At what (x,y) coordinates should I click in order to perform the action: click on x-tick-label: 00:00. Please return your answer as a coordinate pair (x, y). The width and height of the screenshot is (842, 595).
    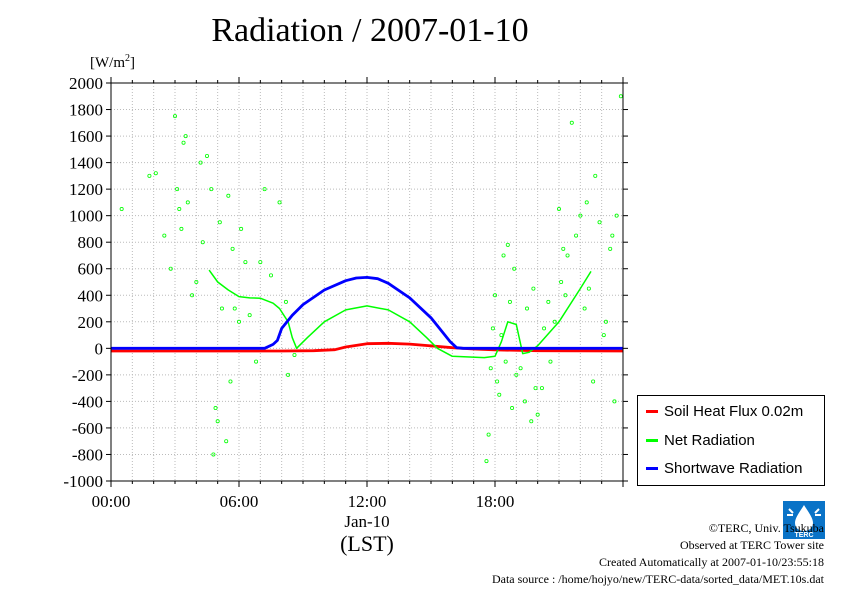
    Looking at the image, I should click on (111, 501).